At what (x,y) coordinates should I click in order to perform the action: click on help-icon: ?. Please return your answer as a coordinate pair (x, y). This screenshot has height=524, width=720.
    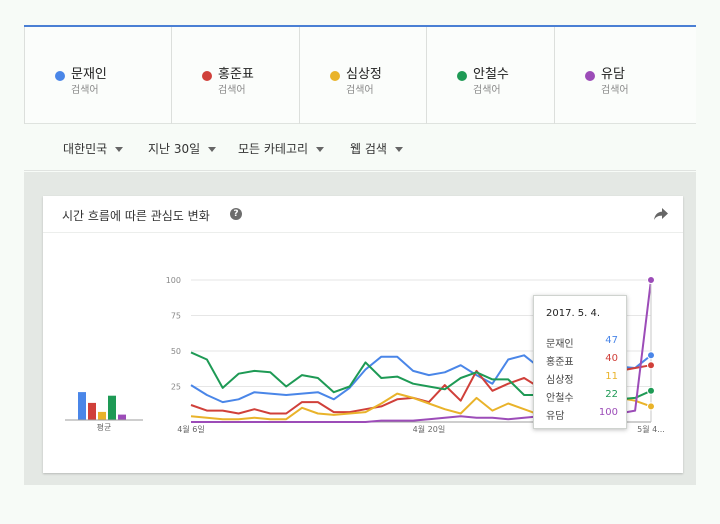
    Looking at the image, I should click on (236, 214).